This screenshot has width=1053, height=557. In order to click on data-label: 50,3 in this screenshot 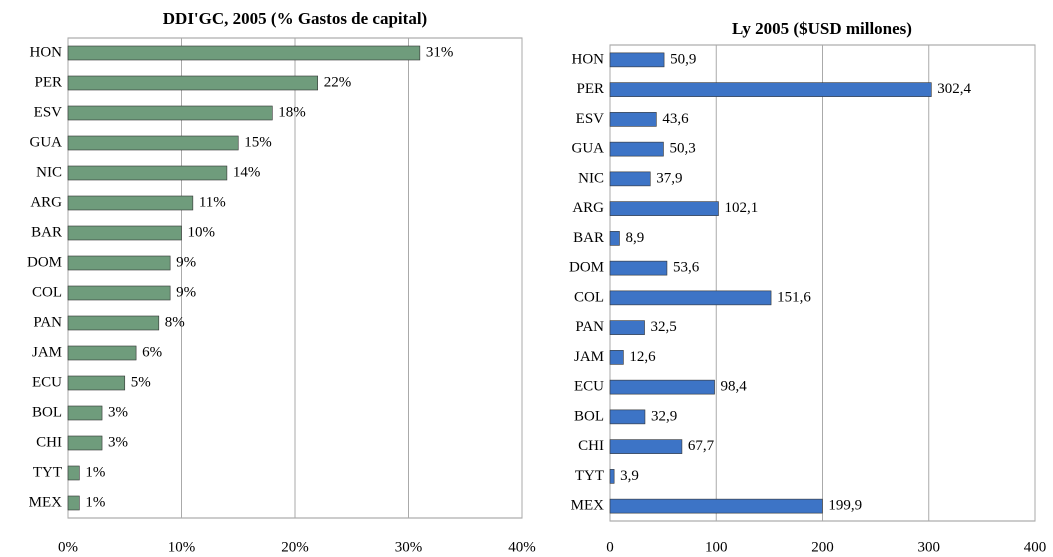, I will do `click(682, 149)`.